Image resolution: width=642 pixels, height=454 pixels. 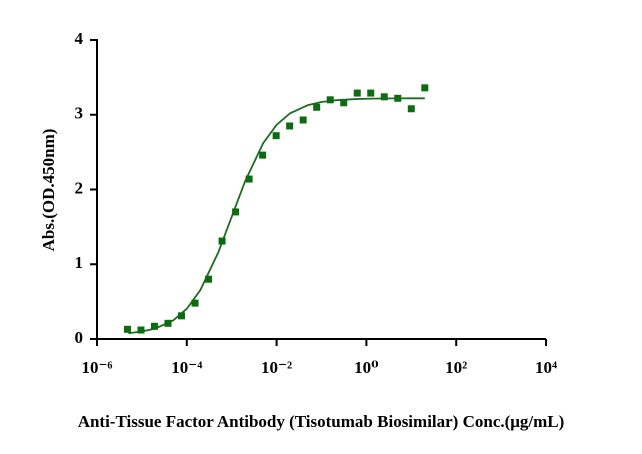 I want to click on y-tick-label: 1, so click(x=79, y=262).